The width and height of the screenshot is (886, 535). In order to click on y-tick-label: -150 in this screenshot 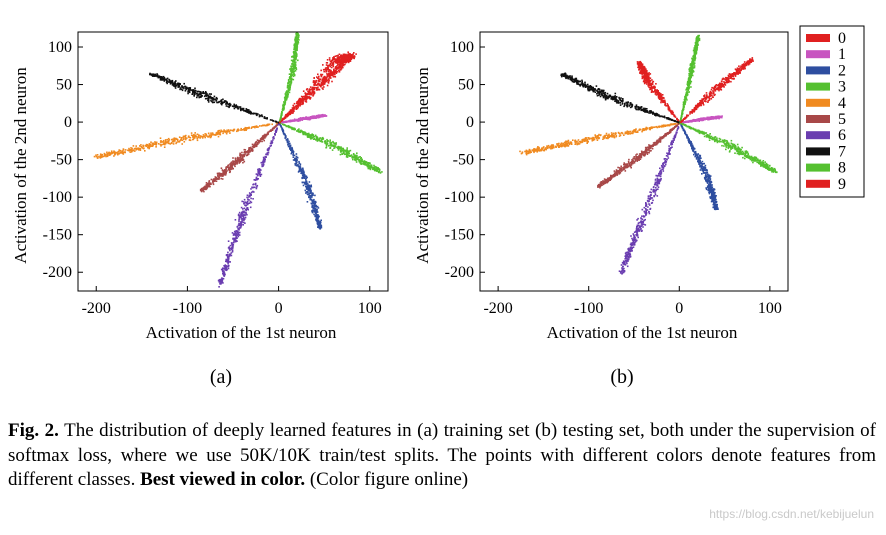, I will do `click(57, 235)`.